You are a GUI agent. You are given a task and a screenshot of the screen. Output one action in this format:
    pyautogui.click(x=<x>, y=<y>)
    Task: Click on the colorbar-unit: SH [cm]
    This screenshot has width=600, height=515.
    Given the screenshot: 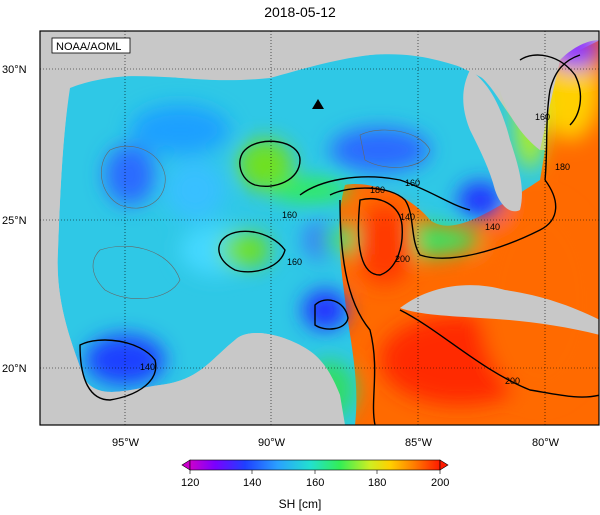 What is the action you would take?
    pyautogui.click(x=300, y=504)
    